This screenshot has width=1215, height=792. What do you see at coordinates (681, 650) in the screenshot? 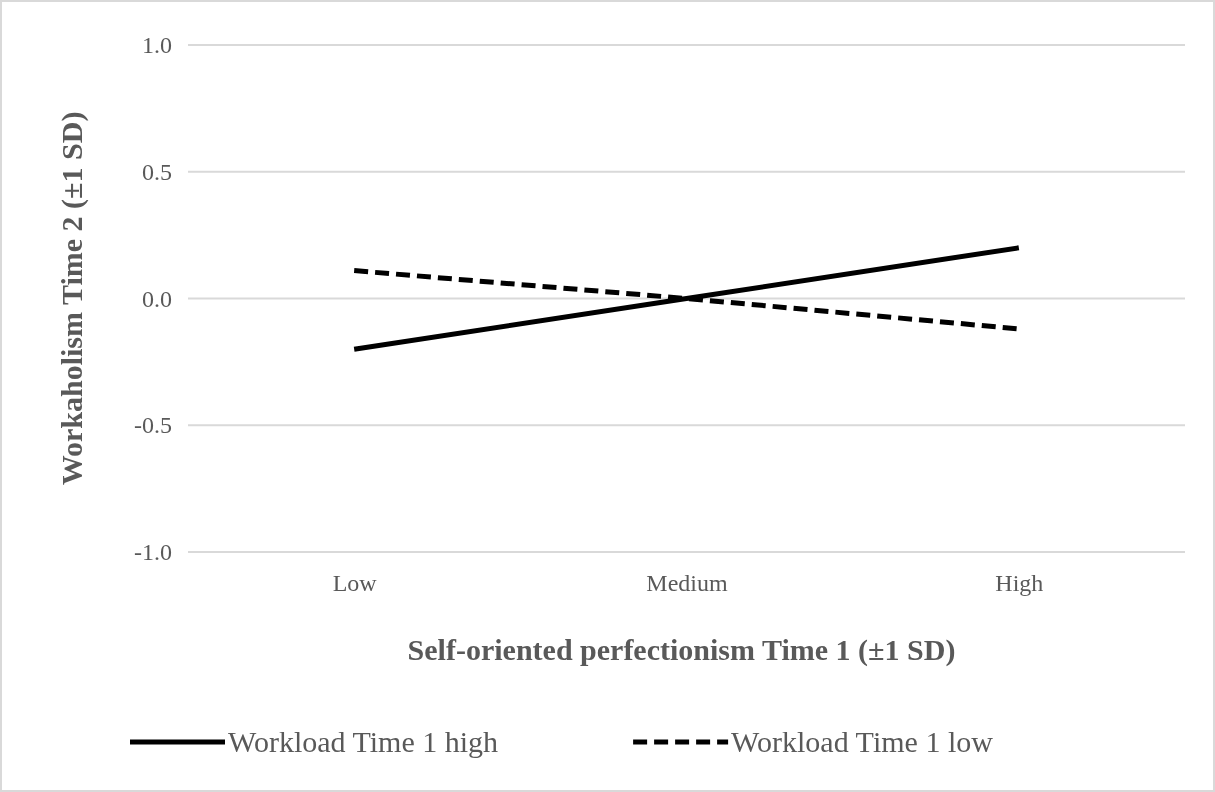
I see `x-axis-title: Self-oriented perfectionism Time 1 (±1 SD)` at bounding box center [681, 650].